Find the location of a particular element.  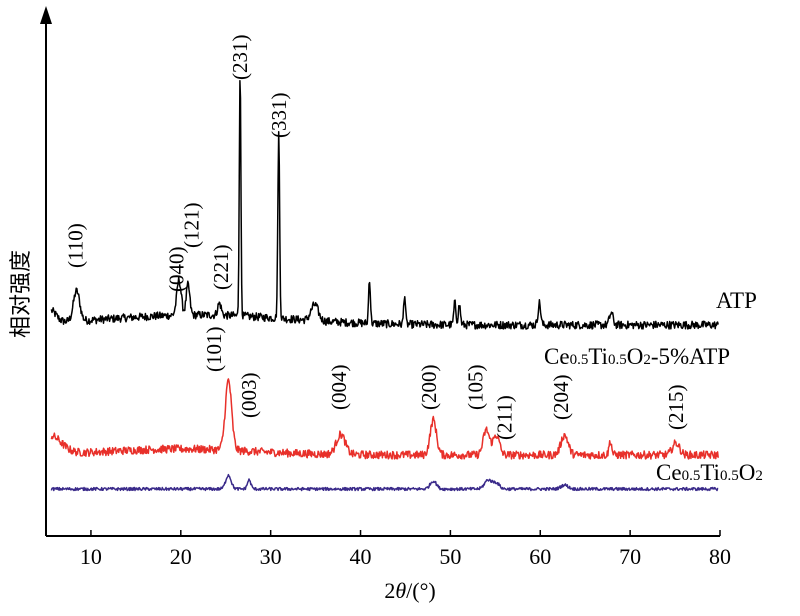

x-tick-label: 40 is located at coordinates (361, 556).